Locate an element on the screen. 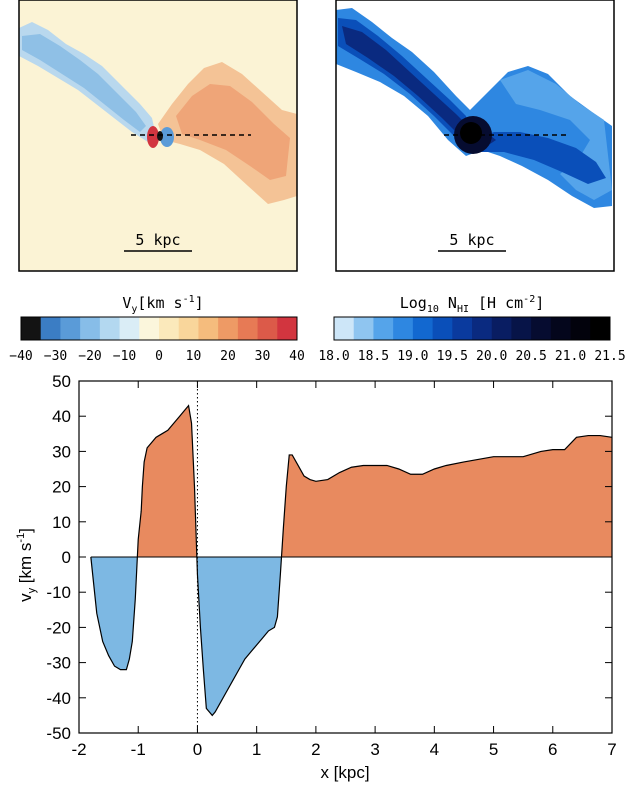 The height and width of the screenshot is (787, 640). velocity-colorbar-ticks: −40 −30 −20 −10 0 10 20 30 40 is located at coordinates (157, 356).